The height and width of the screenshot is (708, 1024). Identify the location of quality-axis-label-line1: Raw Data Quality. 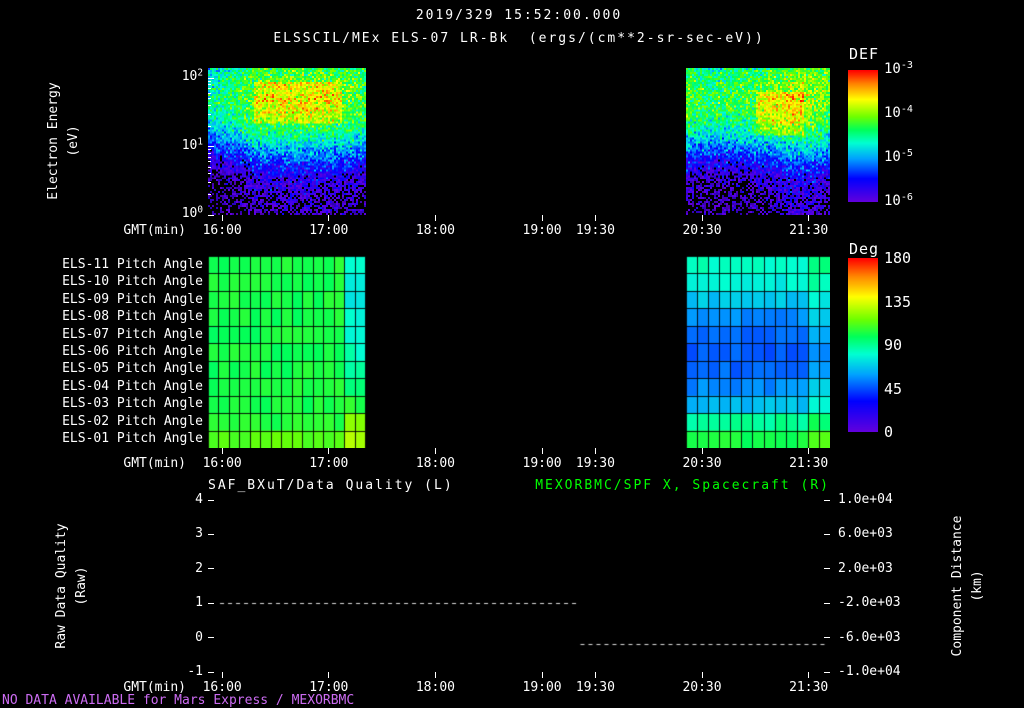
(61, 586).